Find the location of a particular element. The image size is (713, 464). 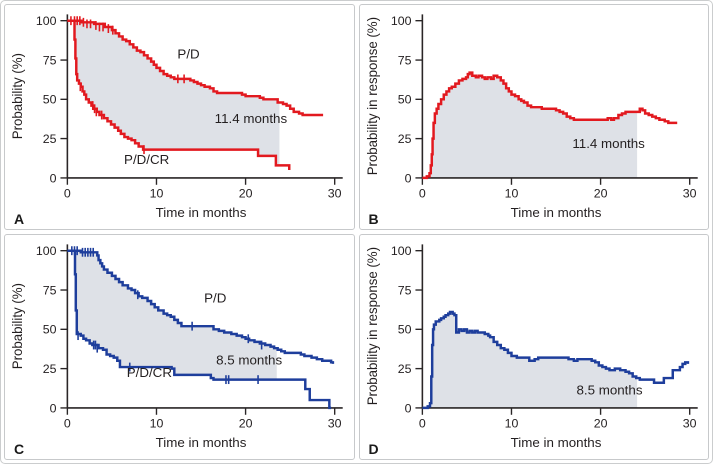

panel-letter: A is located at coordinates (19, 219).